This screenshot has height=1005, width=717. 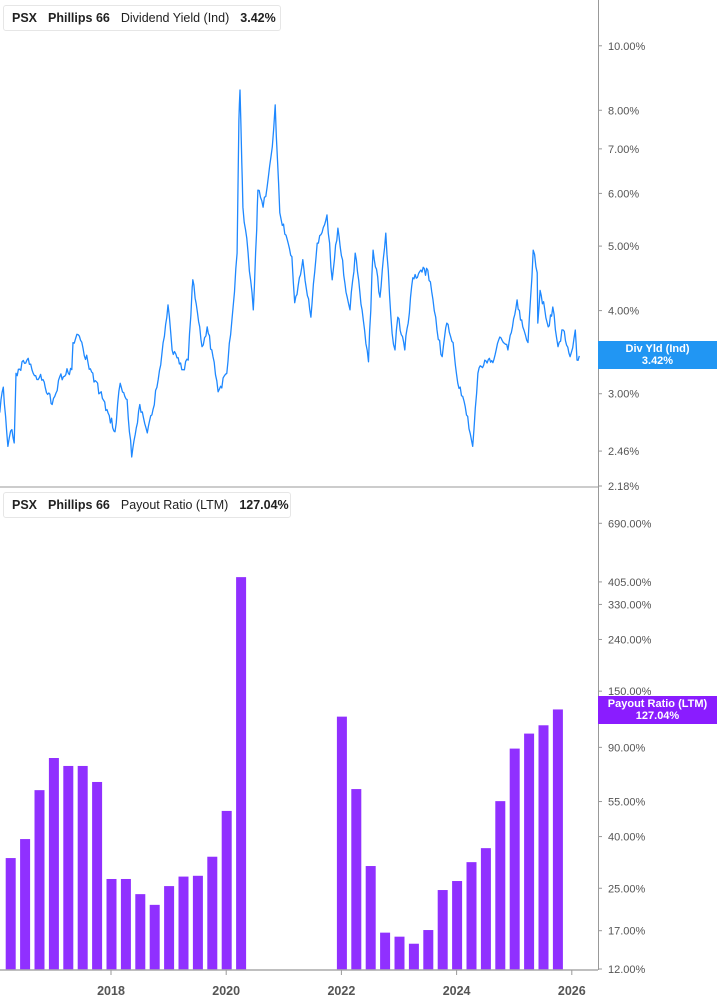 What do you see at coordinates (627, 932) in the screenshot?
I see `y-tick-label: 17.00%` at bounding box center [627, 932].